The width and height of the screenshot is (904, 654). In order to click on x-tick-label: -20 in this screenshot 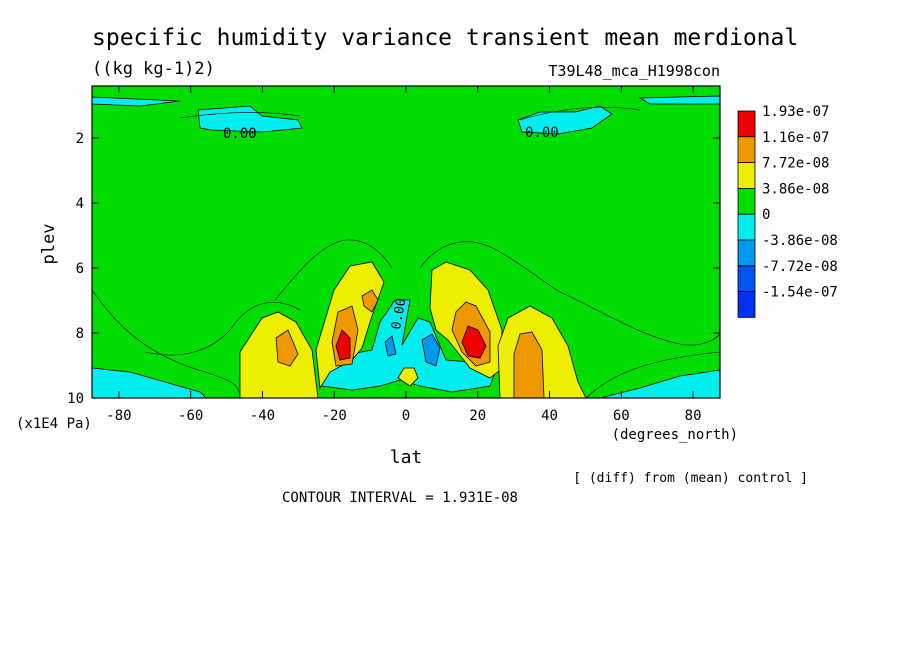, I will do `click(334, 416)`.